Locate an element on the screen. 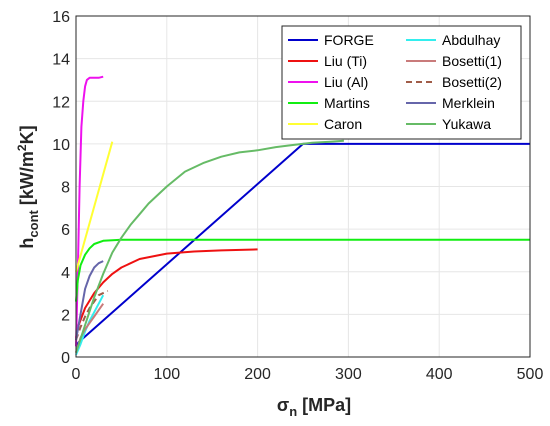  legend-label-forge: FORGE is located at coordinates (349, 40).